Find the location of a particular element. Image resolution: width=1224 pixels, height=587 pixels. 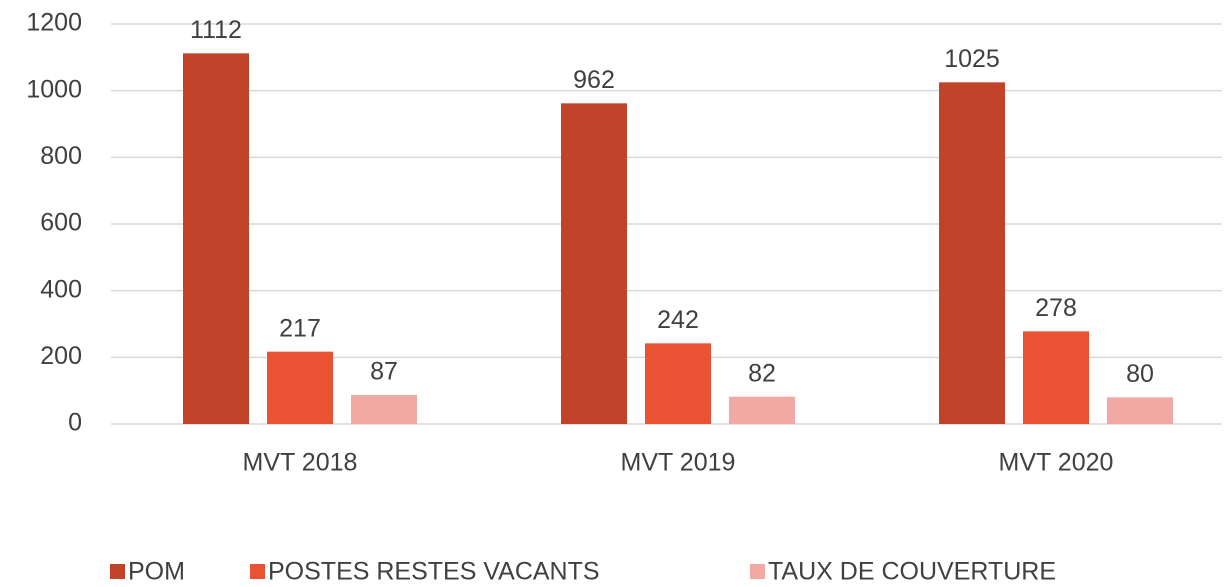

data-label: 278 is located at coordinates (1056, 308).